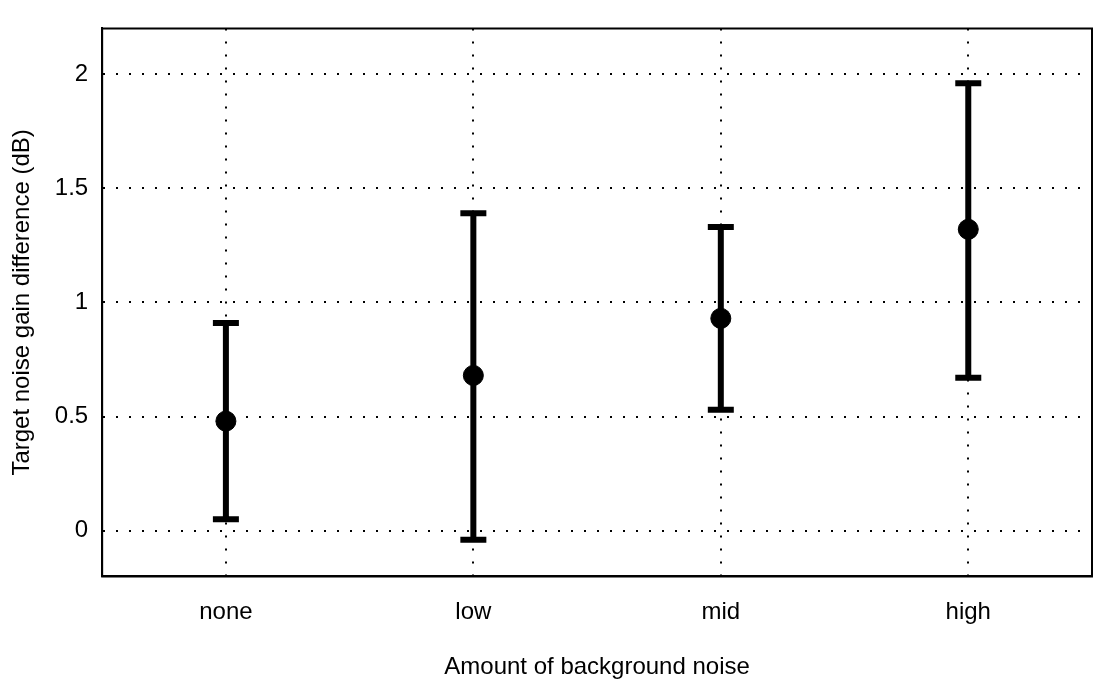 This screenshot has width=1103, height=692. I want to click on x-tick-label: mid, so click(721, 611).